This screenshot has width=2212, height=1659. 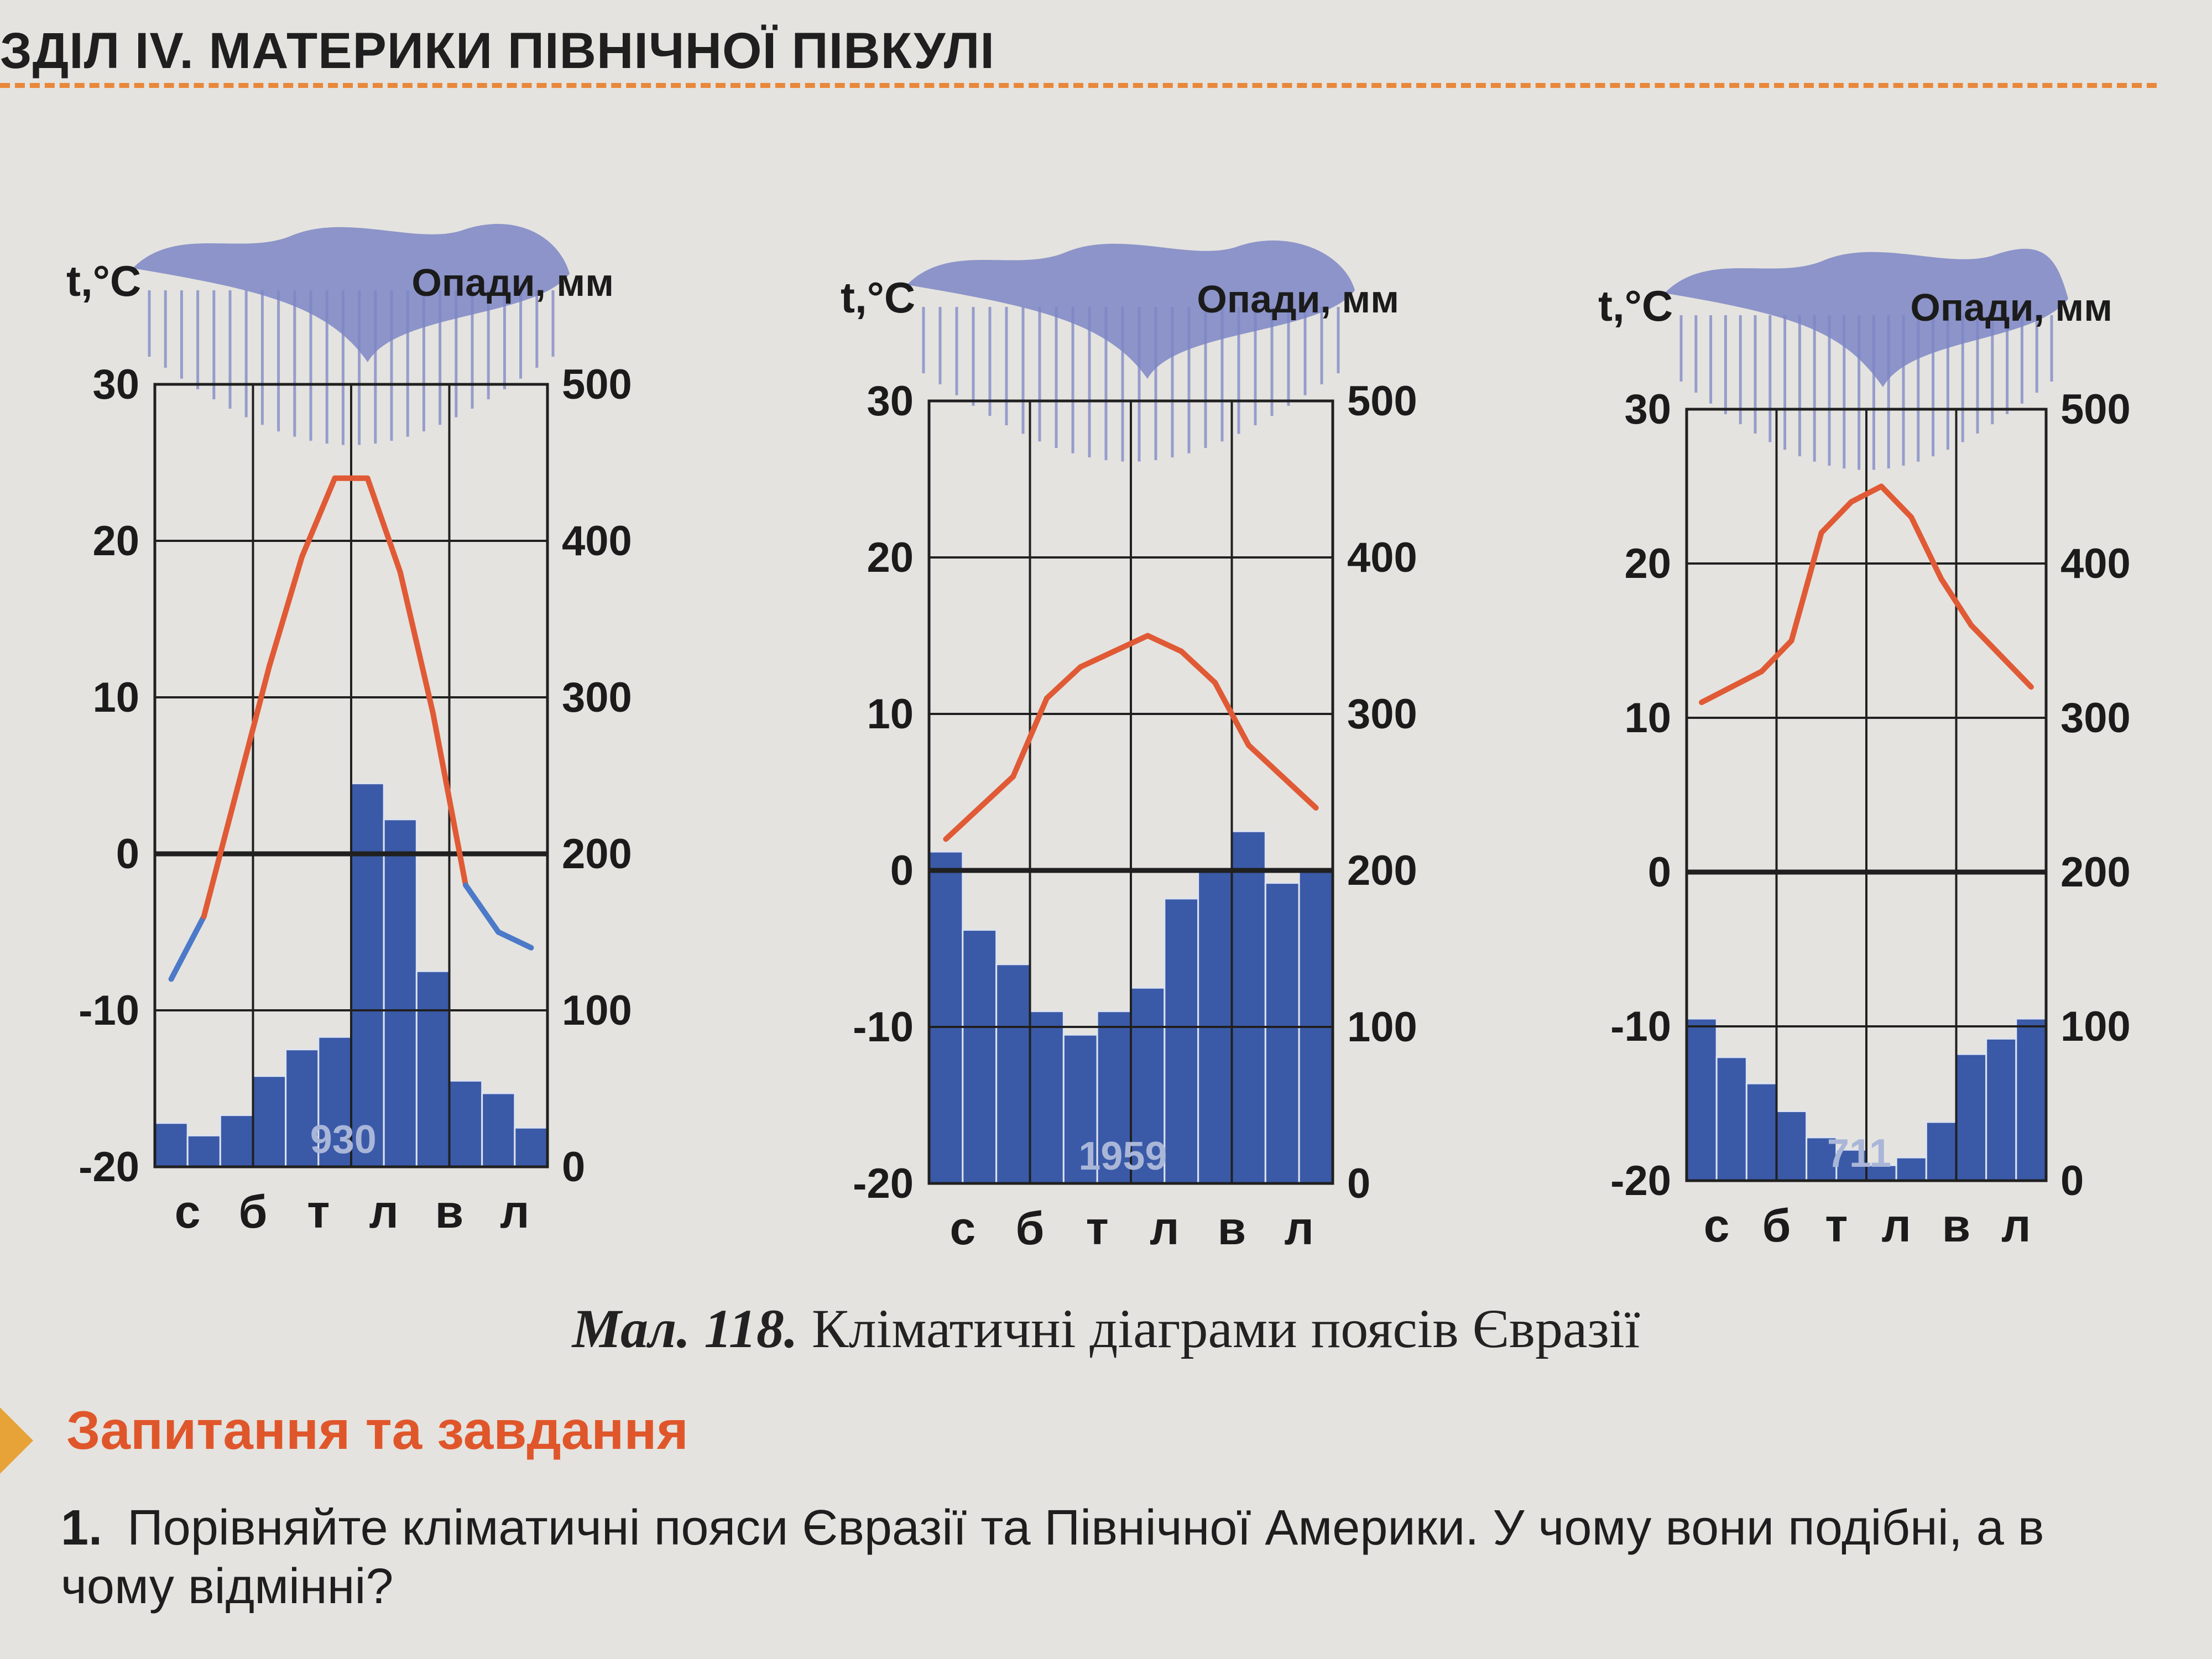 I want to click on figure-caption-text: Кліматичні діаграми поясів Євразії, so click(x=1226, y=1329).